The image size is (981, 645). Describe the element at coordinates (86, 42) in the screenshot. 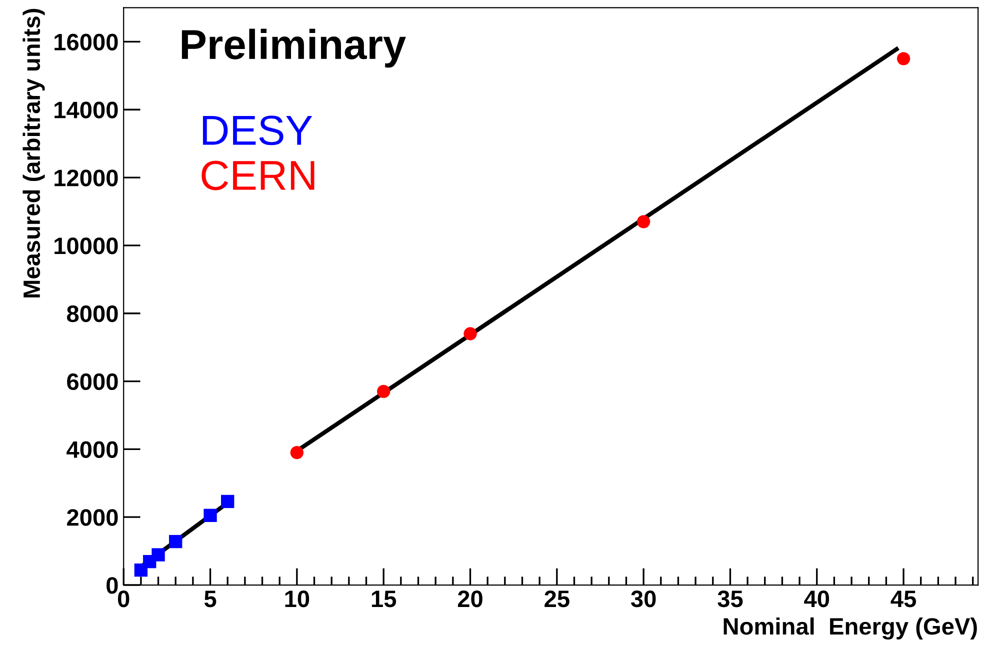

I see `y-tick-label: 16000` at that location.